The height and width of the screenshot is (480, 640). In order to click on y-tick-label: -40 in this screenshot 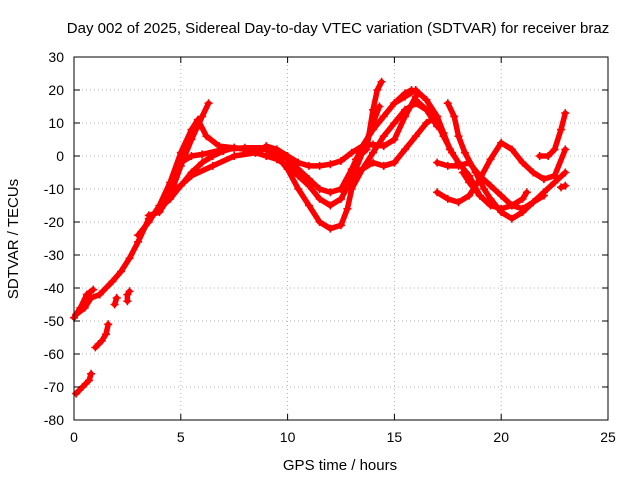, I will do `click(54, 288)`.